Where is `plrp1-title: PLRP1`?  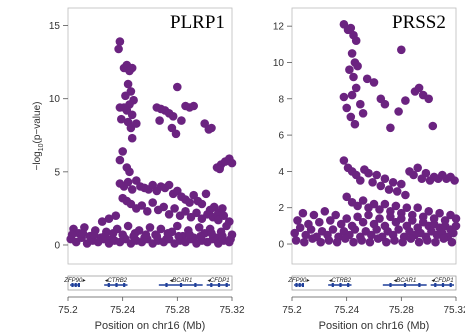 plrp1-title: PLRP1 is located at coordinates (197, 22).